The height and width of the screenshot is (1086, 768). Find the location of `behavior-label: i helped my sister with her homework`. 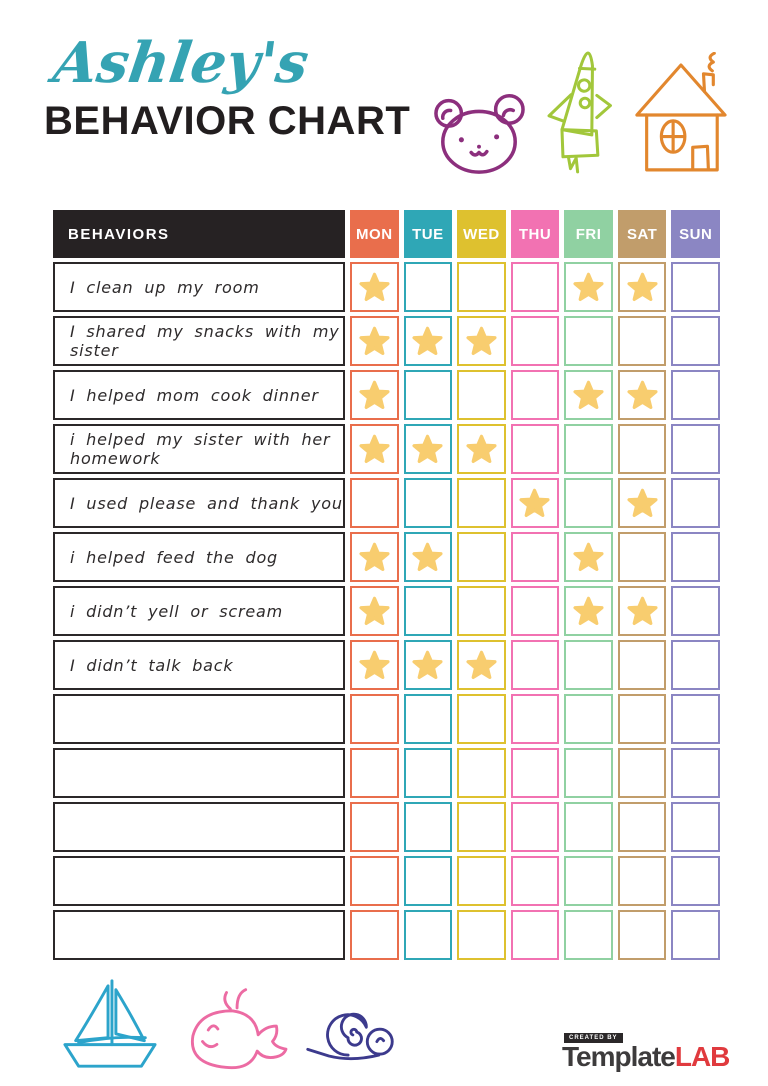

behavior-label: i helped my sister with her homework is located at coordinates (199, 449).